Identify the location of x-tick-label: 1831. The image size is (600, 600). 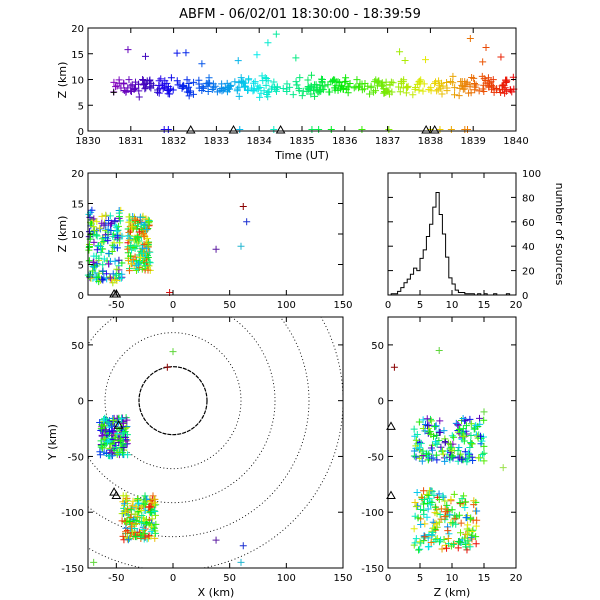
(130, 141).